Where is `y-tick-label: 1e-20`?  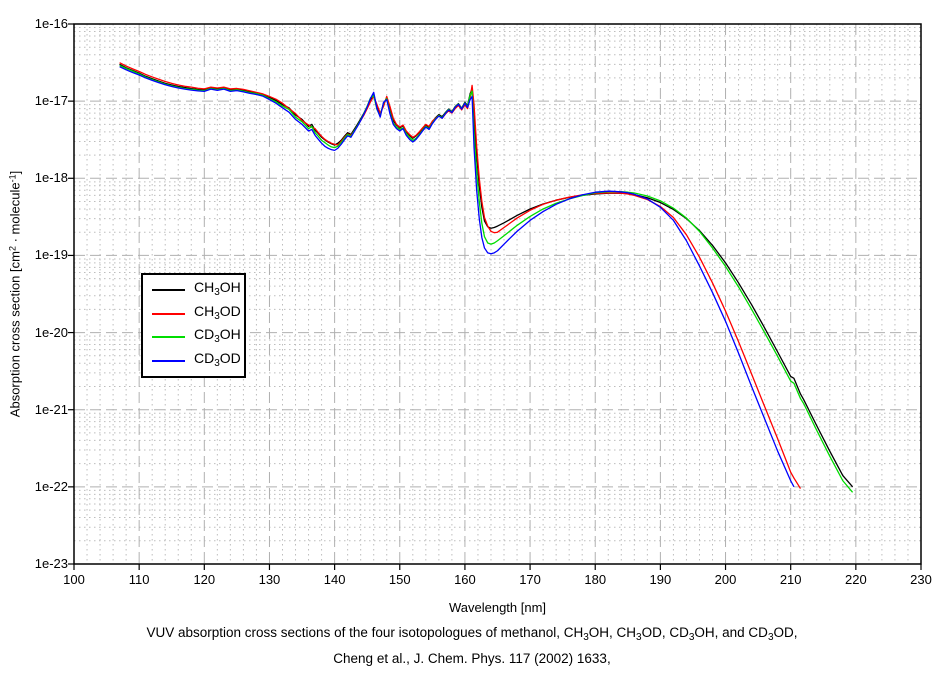 y-tick-label: 1e-20 is located at coordinates (51, 332).